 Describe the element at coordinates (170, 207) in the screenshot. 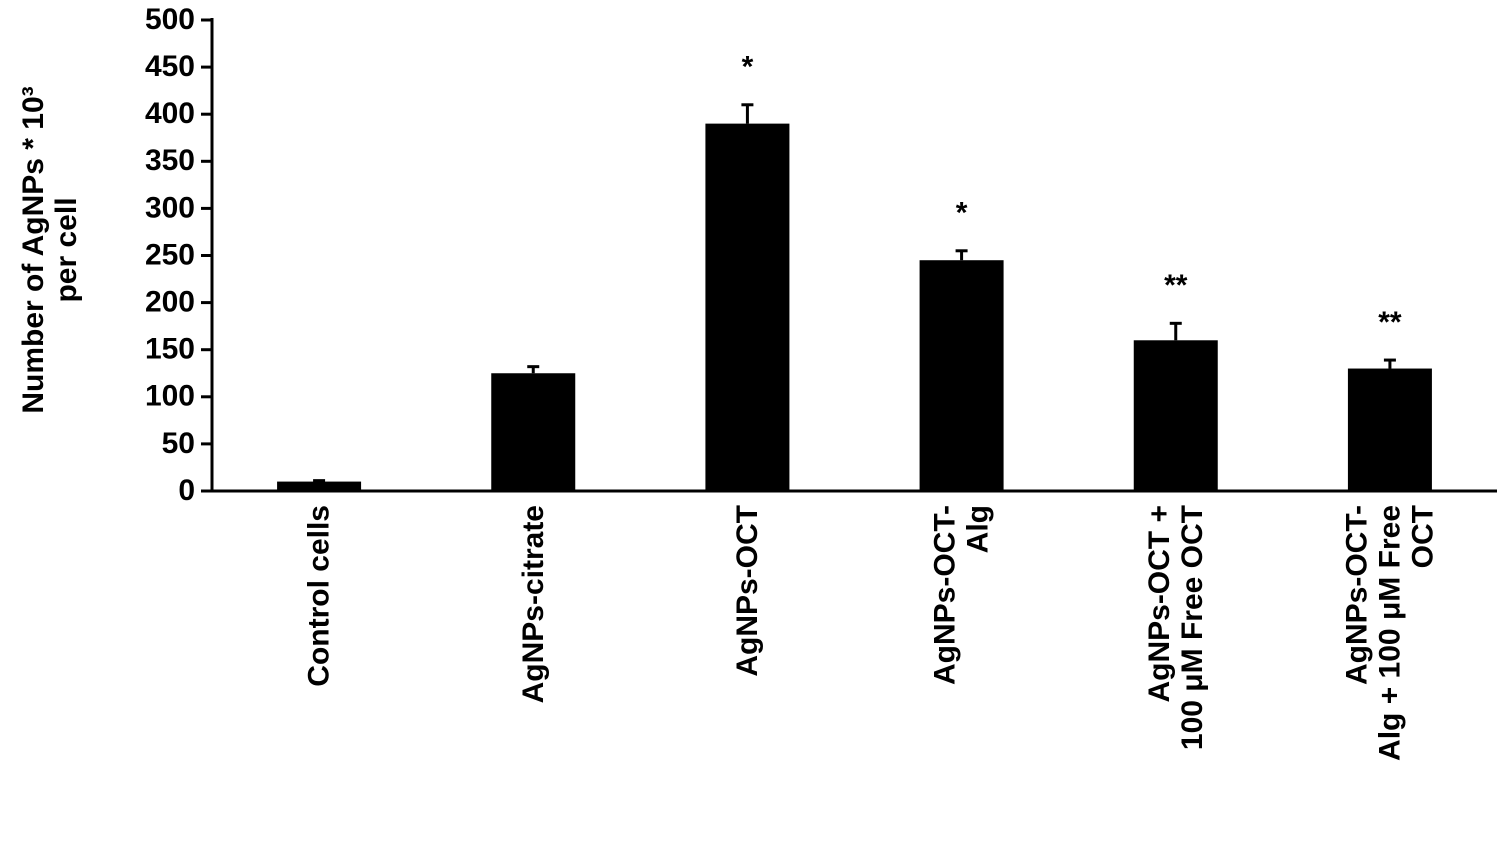

I see `y-tick-label: 300` at that location.